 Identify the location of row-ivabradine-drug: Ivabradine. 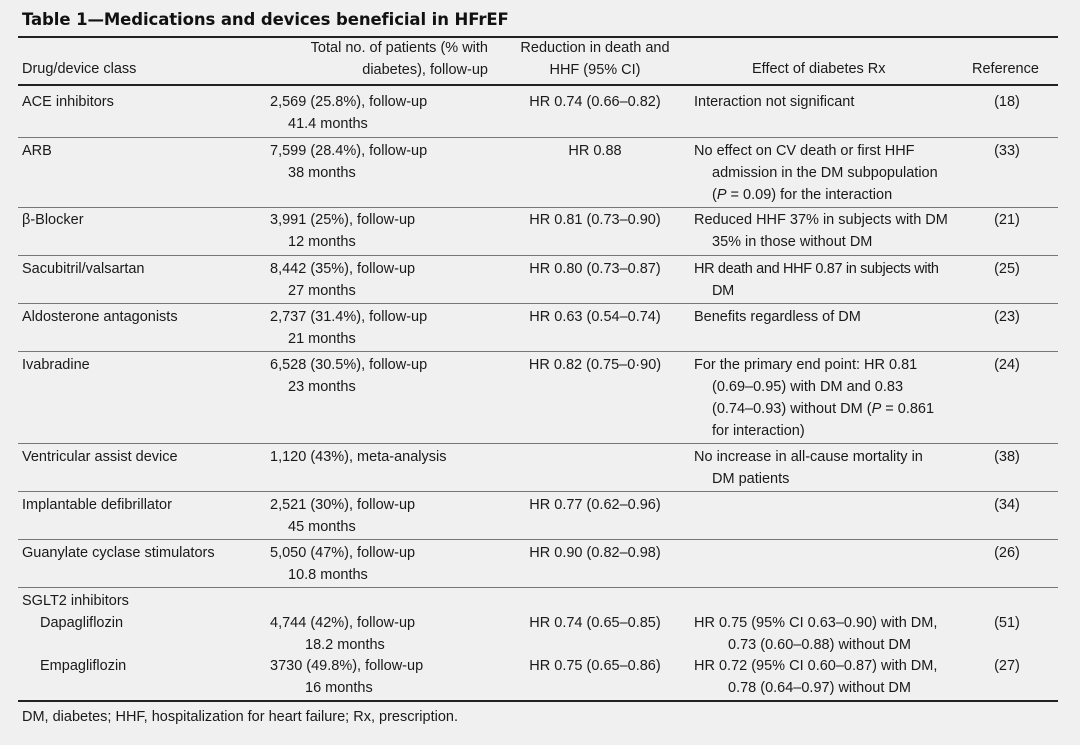
(56, 365).